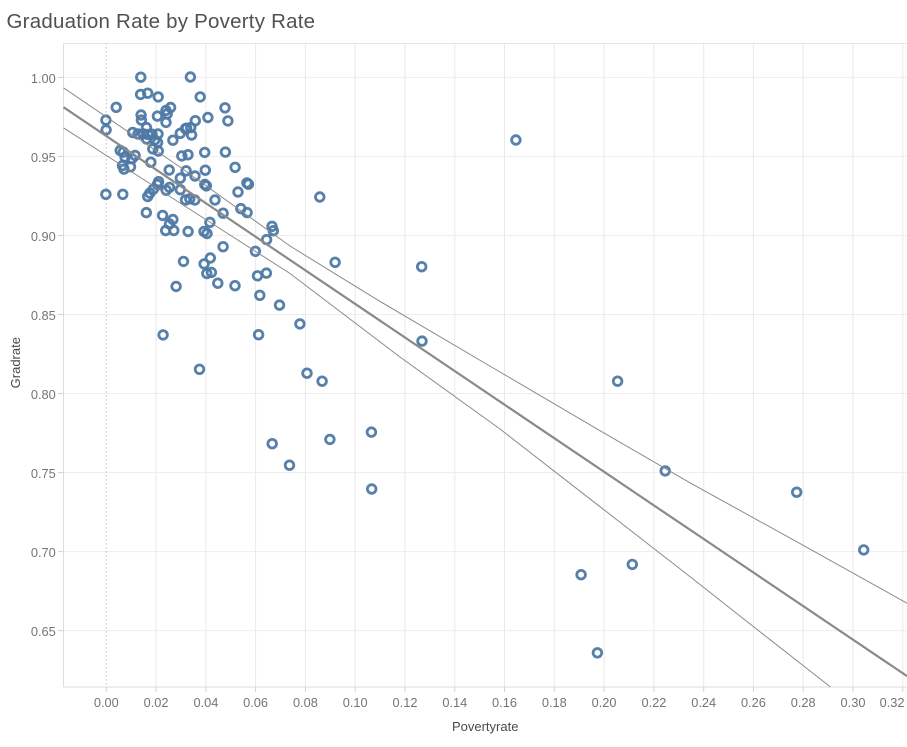 This screenshot has height=747, width=907. What do you see at coordinates (156, 702) in the screenshot?
I see `svg-text: 0.02` at bounding box center [156, 702].